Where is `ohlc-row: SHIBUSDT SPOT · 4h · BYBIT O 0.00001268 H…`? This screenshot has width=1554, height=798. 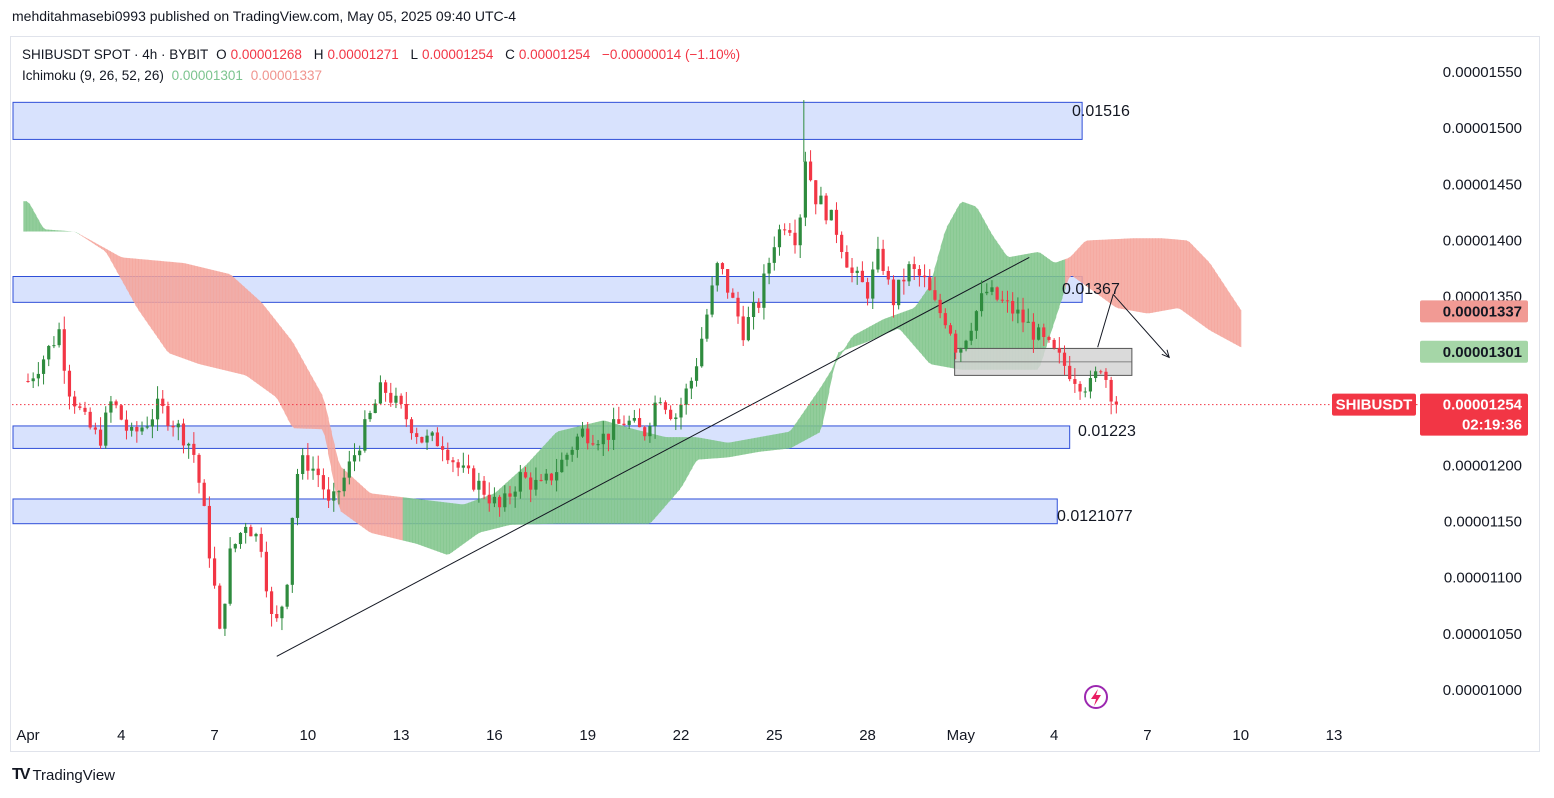
ohlc-row: SHIBUSDT SPOT · 4h · BYBIT O 0.00001268 H… is located at coordinates (383, 54).